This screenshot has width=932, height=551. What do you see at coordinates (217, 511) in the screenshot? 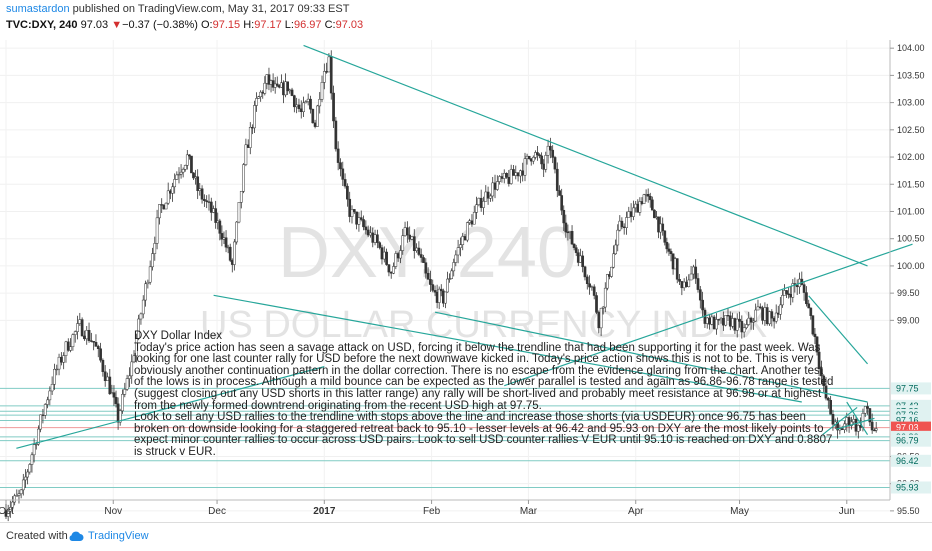
I see `time-tick-label: Dec` at bounding box center [217, 511].